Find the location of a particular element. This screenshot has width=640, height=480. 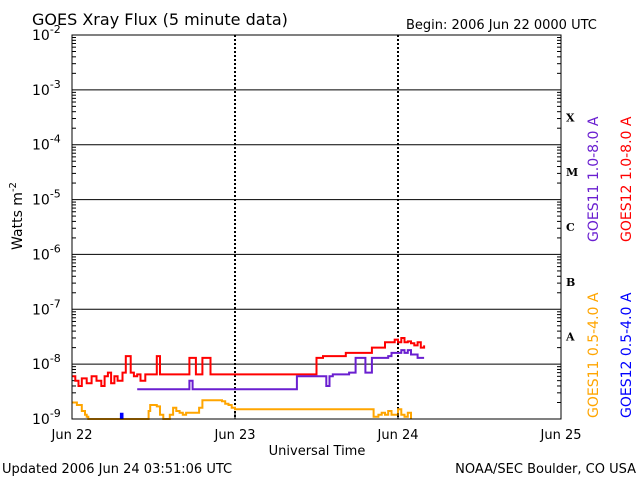

x-tick-label: Jun 24 is located at coordinates (398, 435).